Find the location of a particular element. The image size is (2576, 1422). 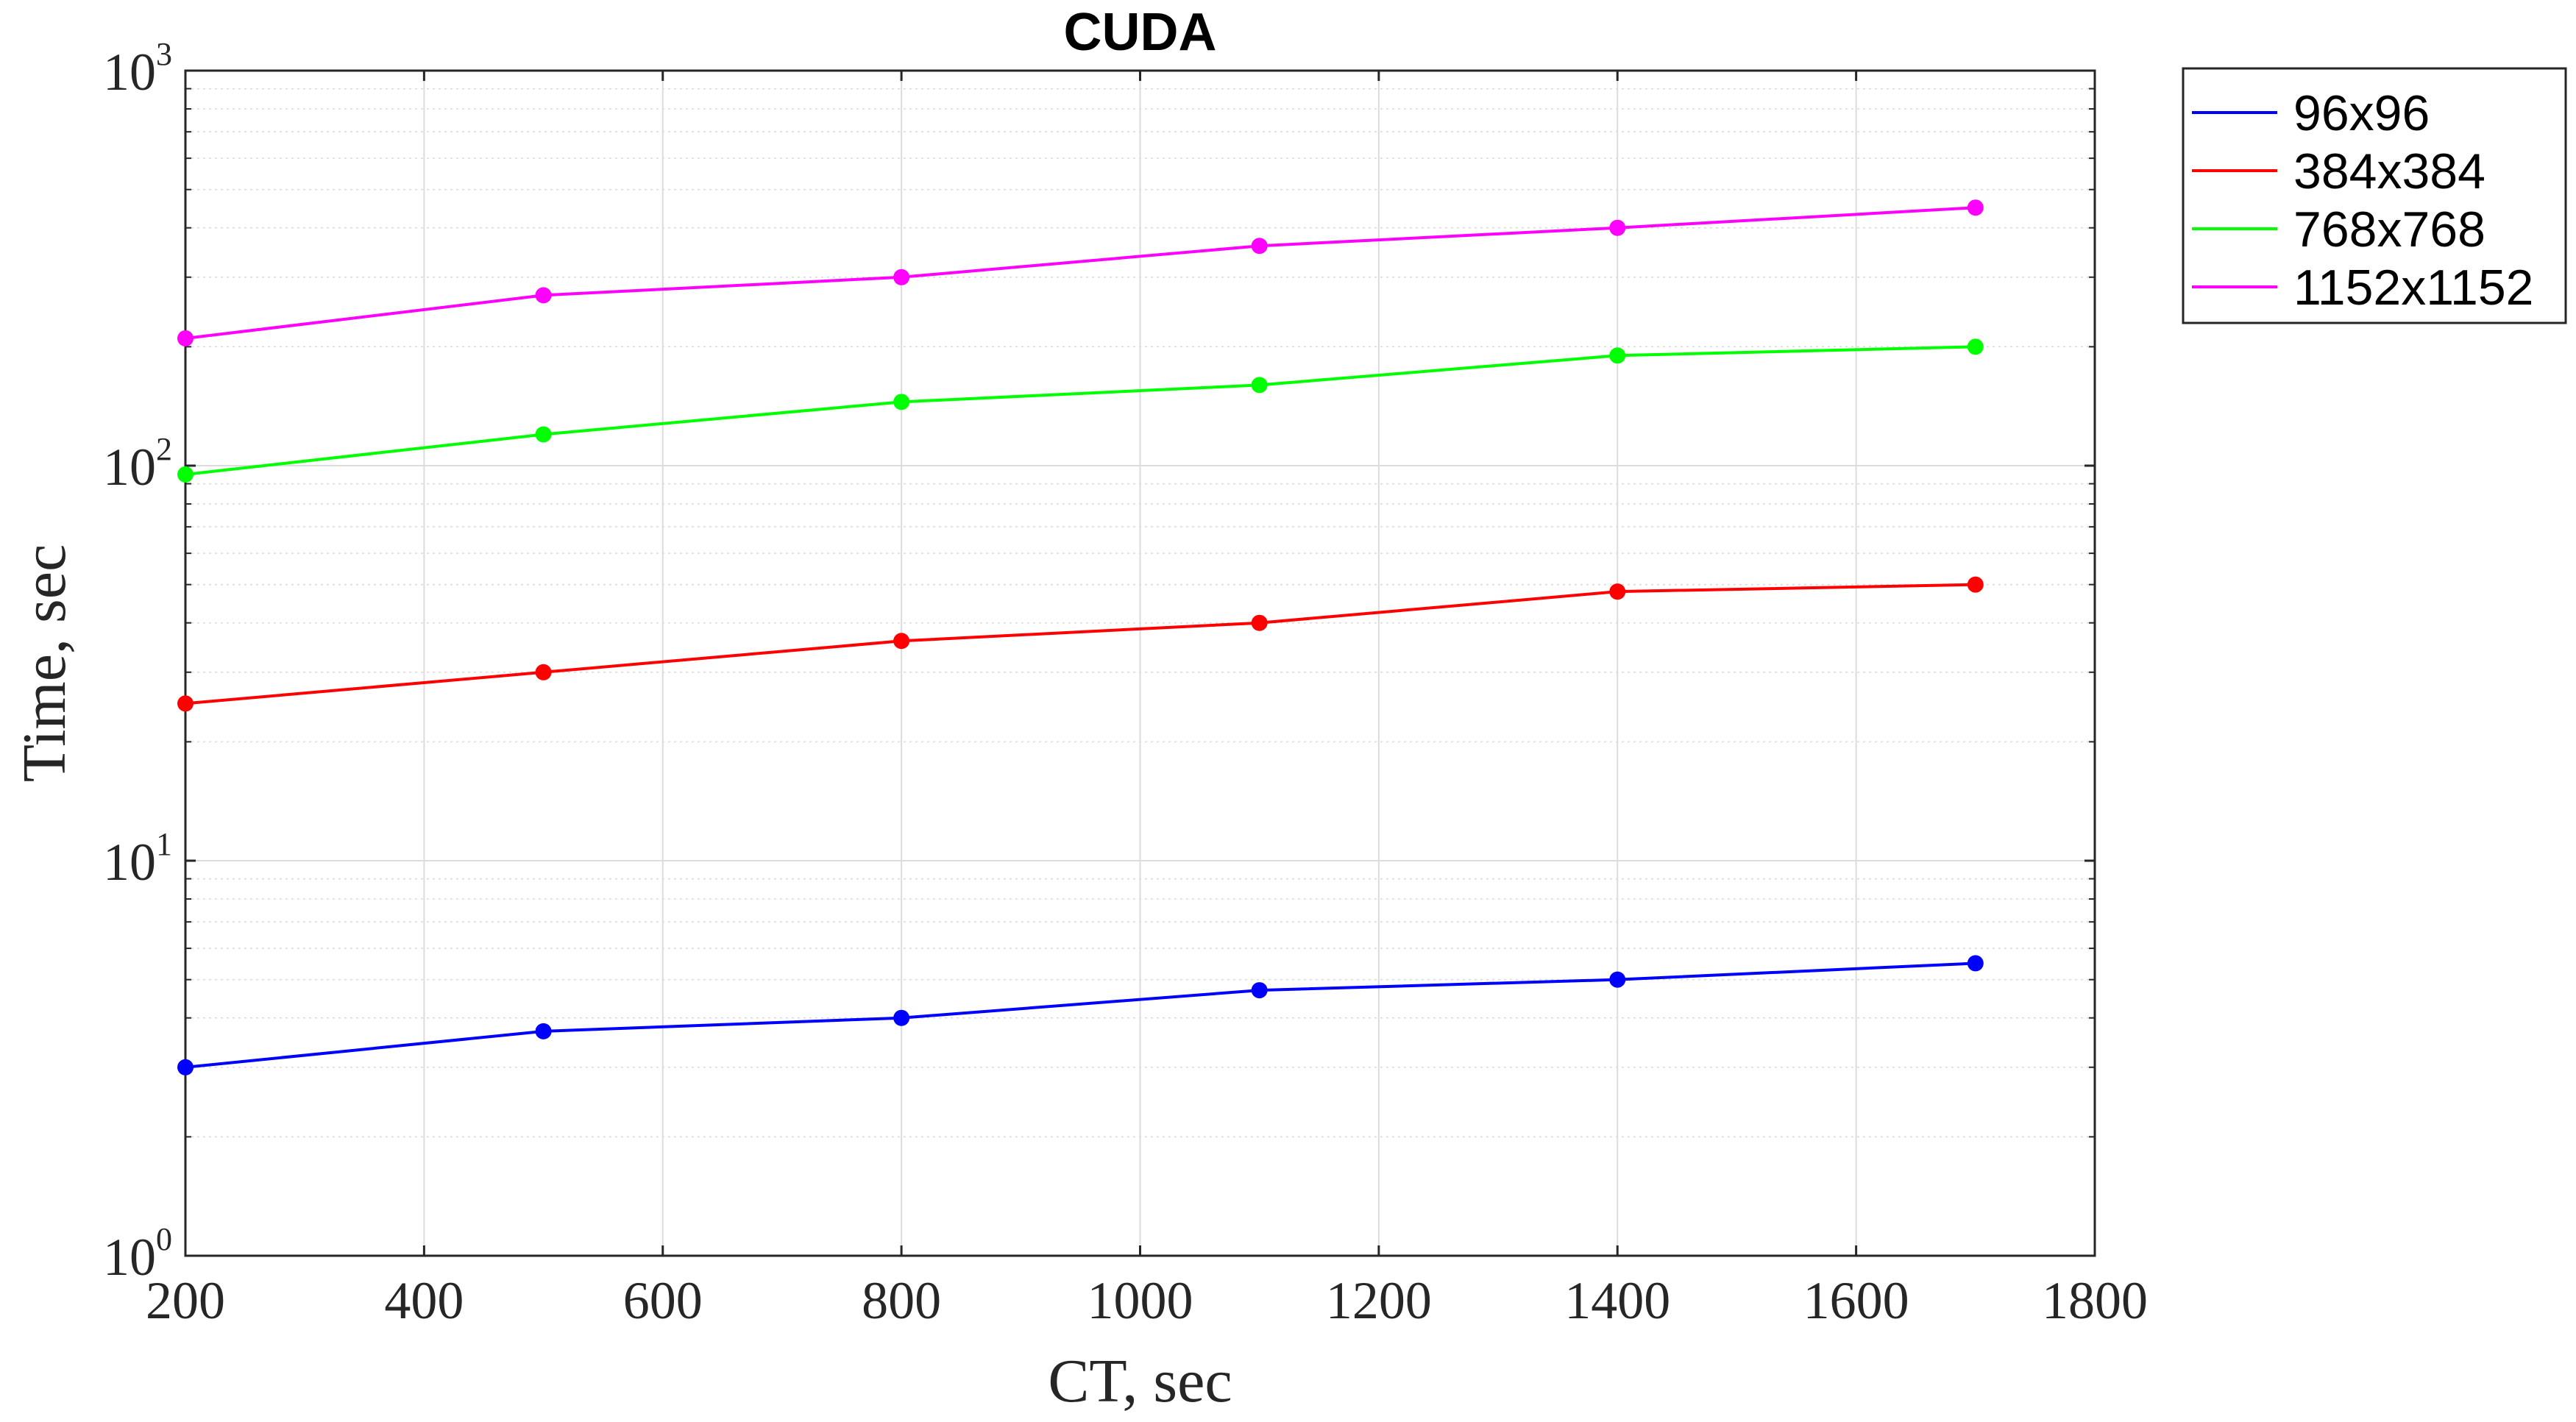

x-tick-label: 1800 is located at coordinates (2095, 1301).